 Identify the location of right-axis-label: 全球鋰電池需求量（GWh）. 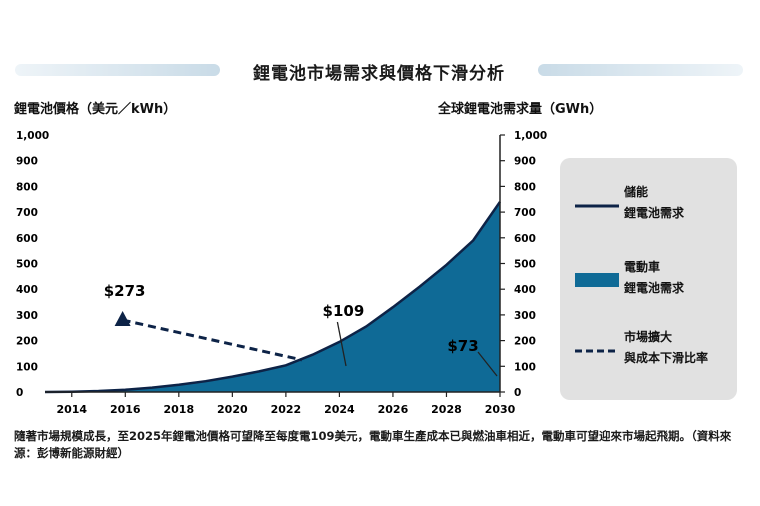
(520, 109).